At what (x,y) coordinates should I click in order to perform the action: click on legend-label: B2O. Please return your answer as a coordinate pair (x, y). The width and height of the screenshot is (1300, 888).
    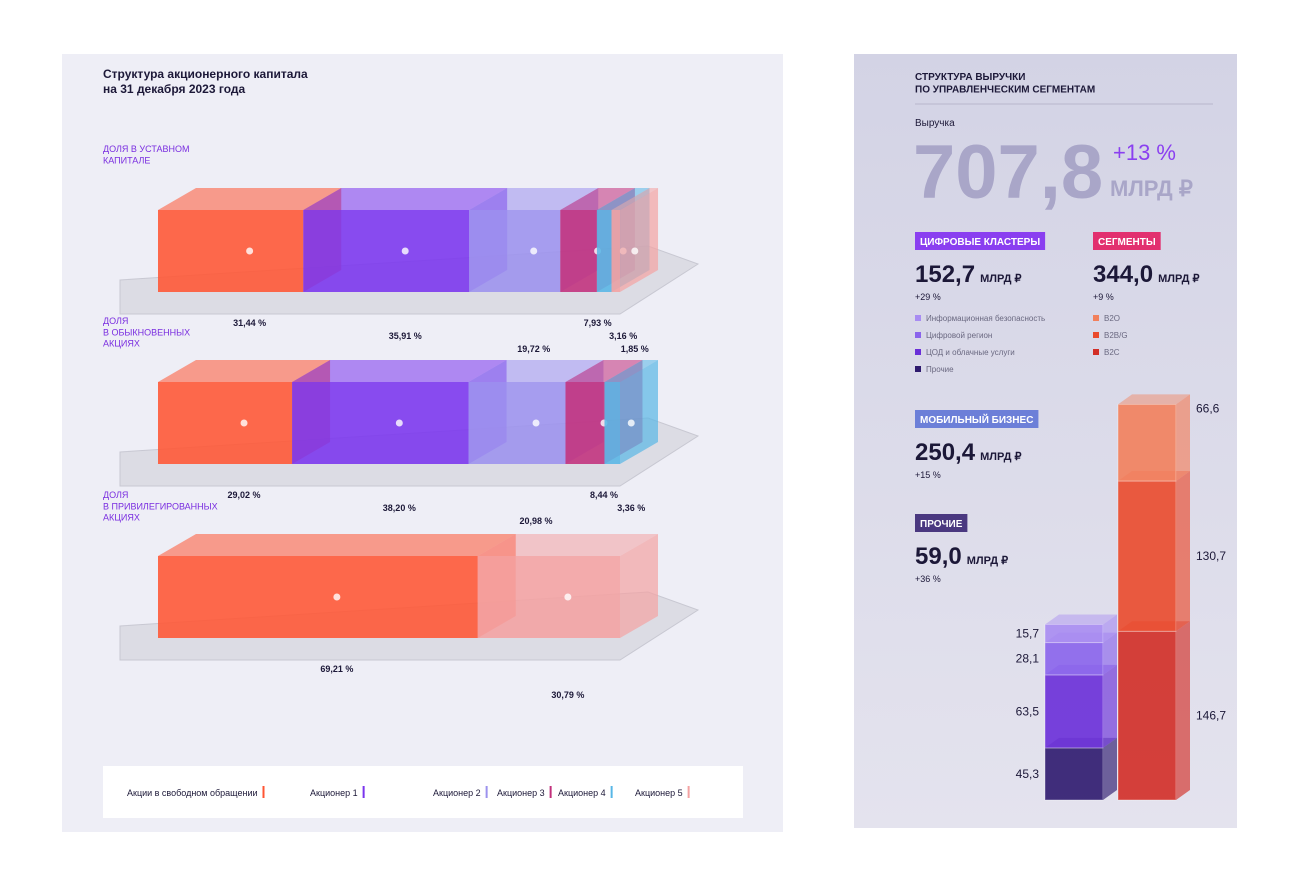
    Looking at the image, I should click on (1112, 318).